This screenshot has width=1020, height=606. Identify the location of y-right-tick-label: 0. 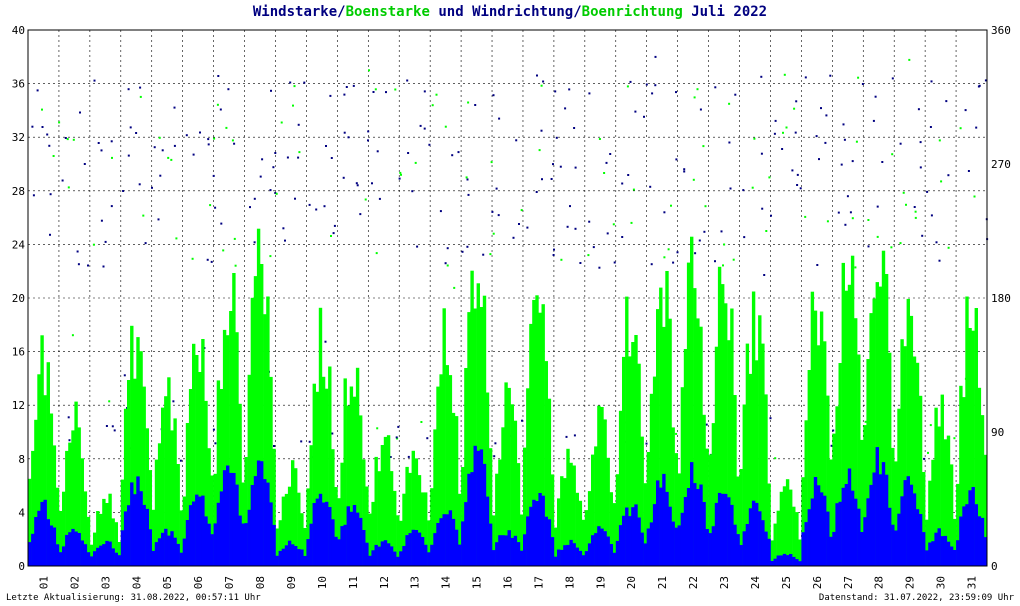
(994, 566).